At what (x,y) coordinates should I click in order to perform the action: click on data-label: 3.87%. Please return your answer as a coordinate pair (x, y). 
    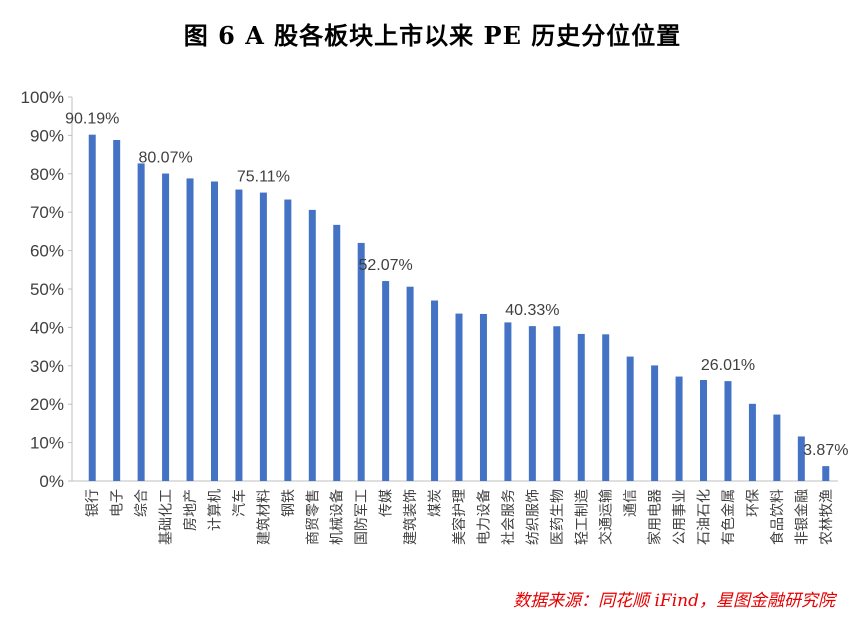
    Looking at the image, I should click on (825, 450).